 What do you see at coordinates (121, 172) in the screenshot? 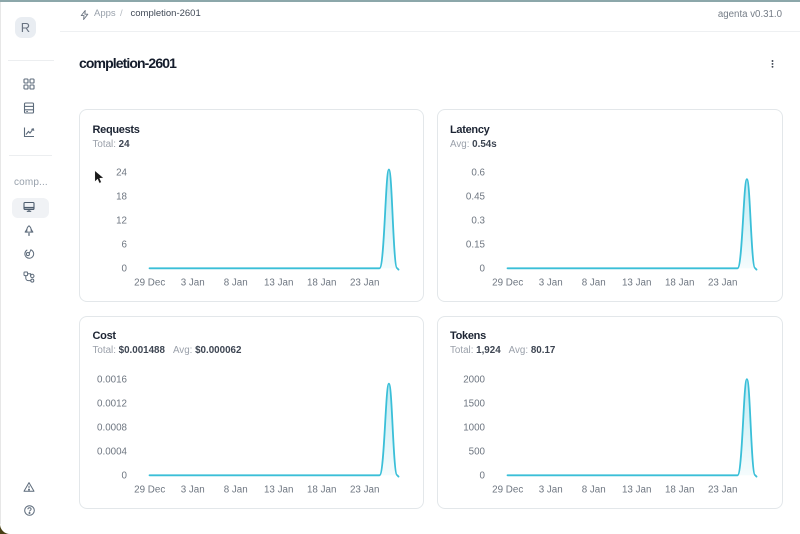
I see `svg-text: 24` at bounding box center [121, 172].